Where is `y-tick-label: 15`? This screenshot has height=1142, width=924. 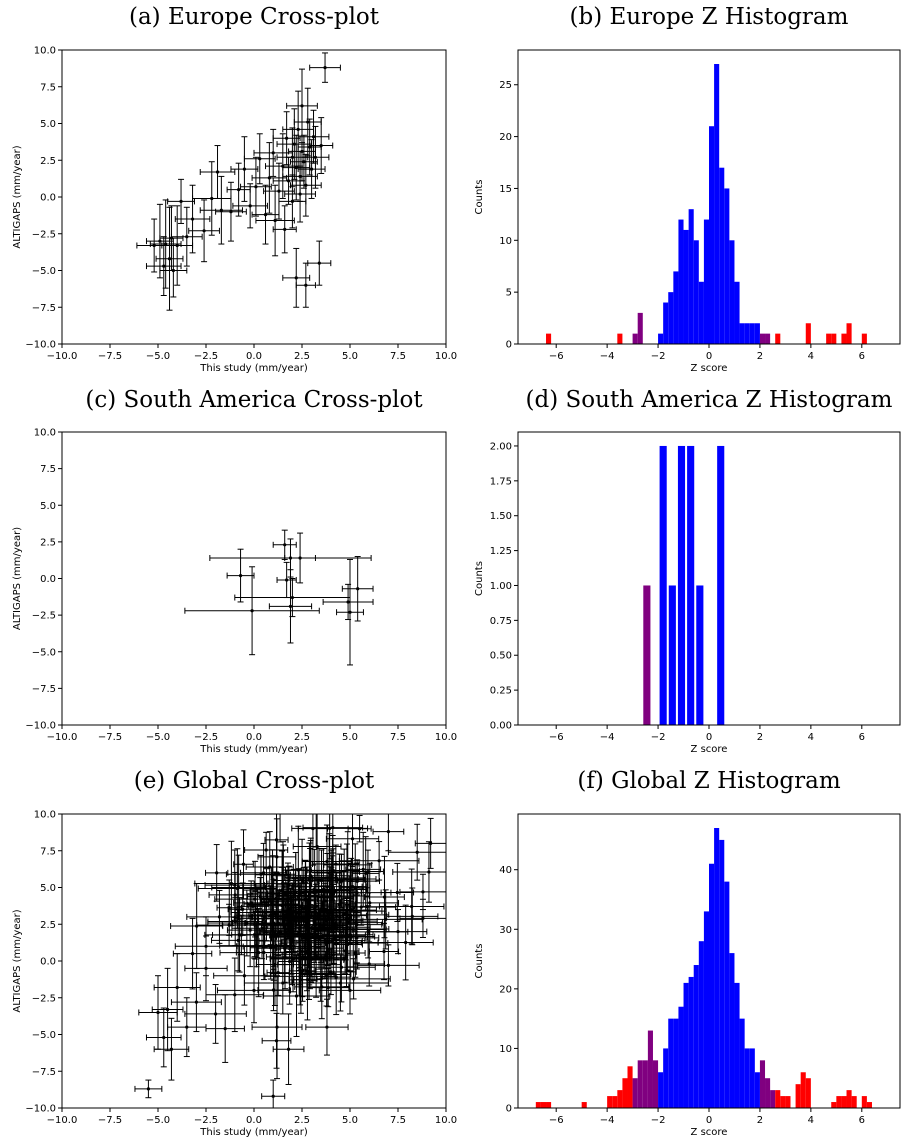 y-tick-label: 15 is located at coordinates (505, 189).